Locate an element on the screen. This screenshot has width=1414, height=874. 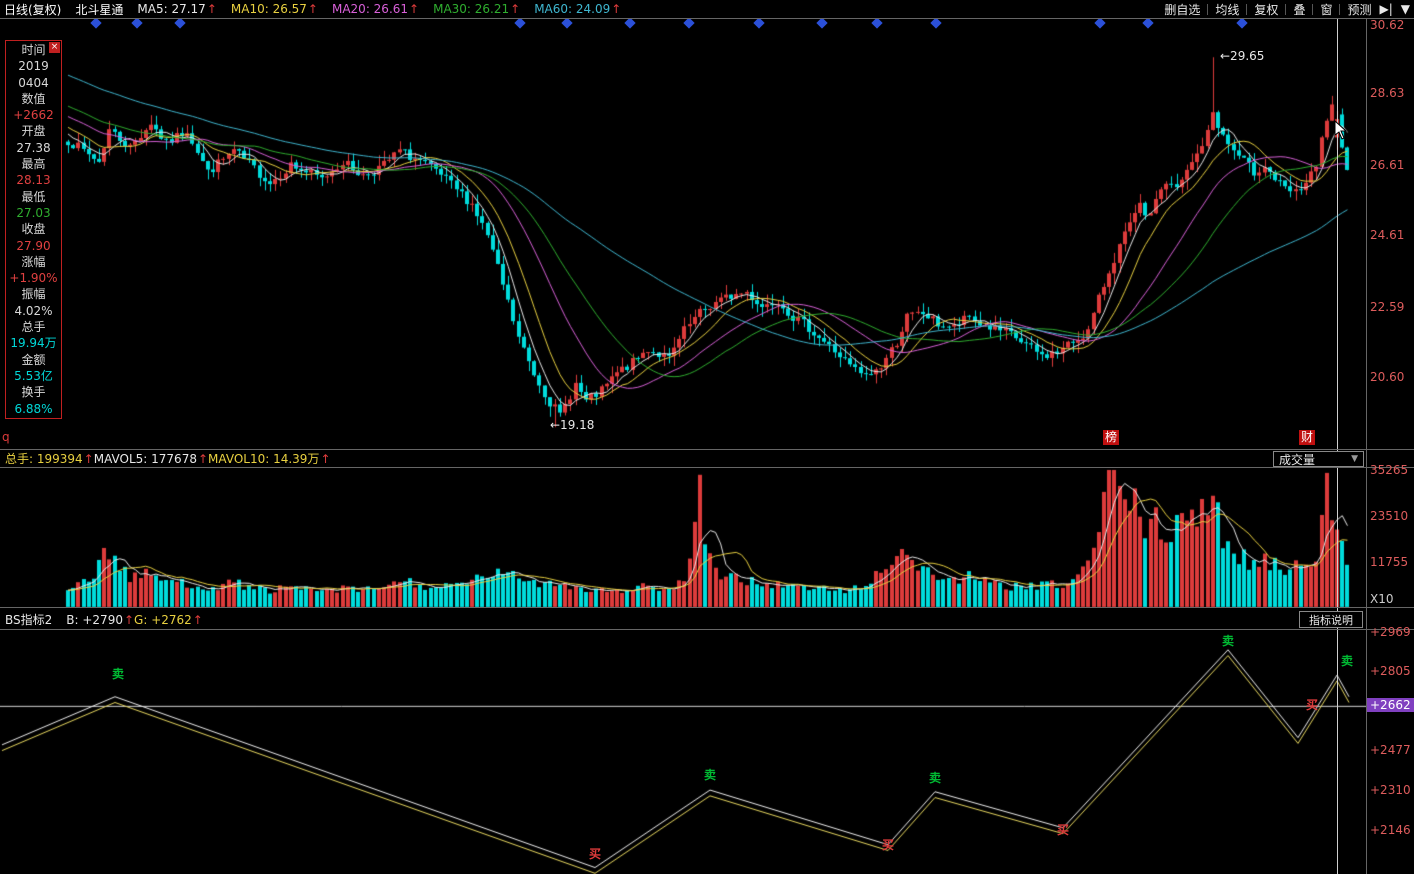
info-row: 2019 is located at coordinates (33, 66).